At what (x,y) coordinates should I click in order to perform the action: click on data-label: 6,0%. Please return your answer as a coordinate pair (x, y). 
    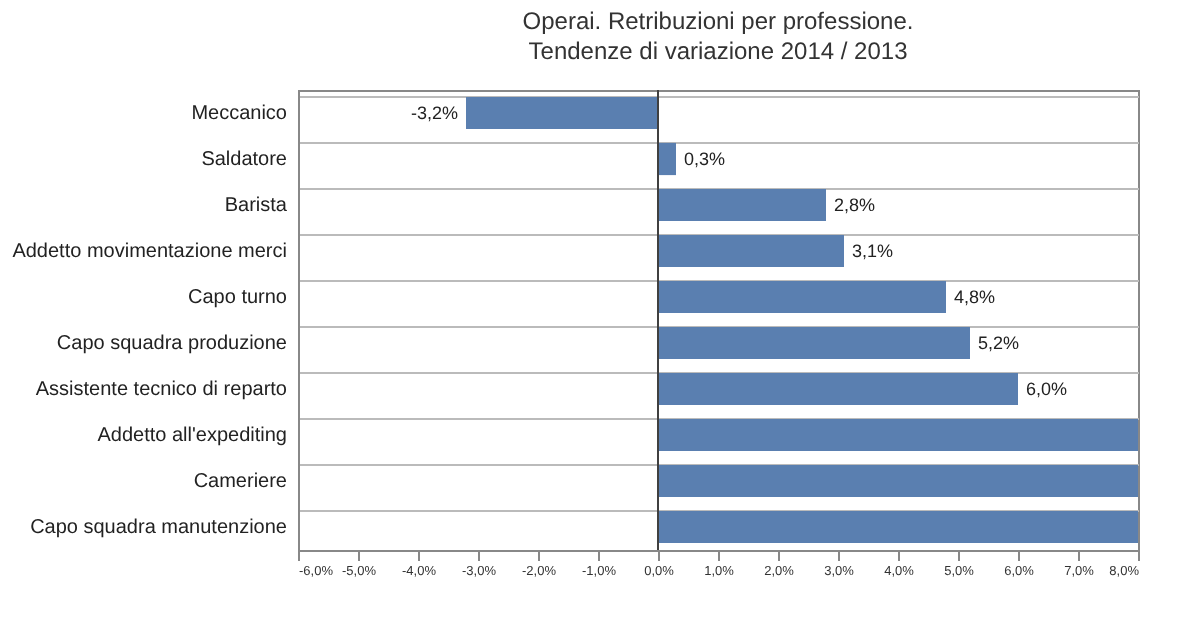
    Looking at the image, I should click on (1047, 389).